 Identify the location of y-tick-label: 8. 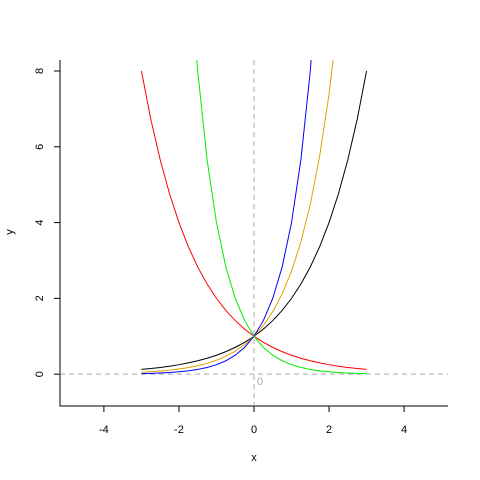
(40, 71).